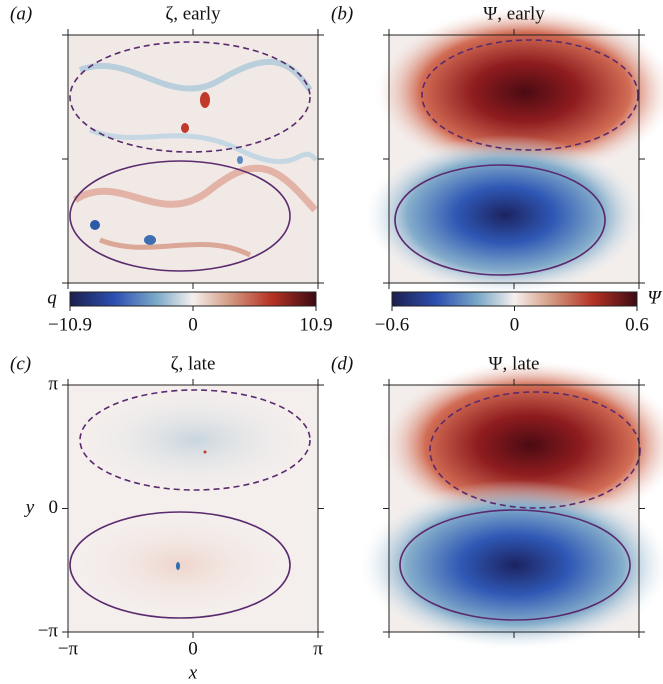 This screenshot has width=663, height=684. What do you see at coordinates (193, 672) in the screenshot?
I see `x-axis-label: x` at bounding box center [193, 672].